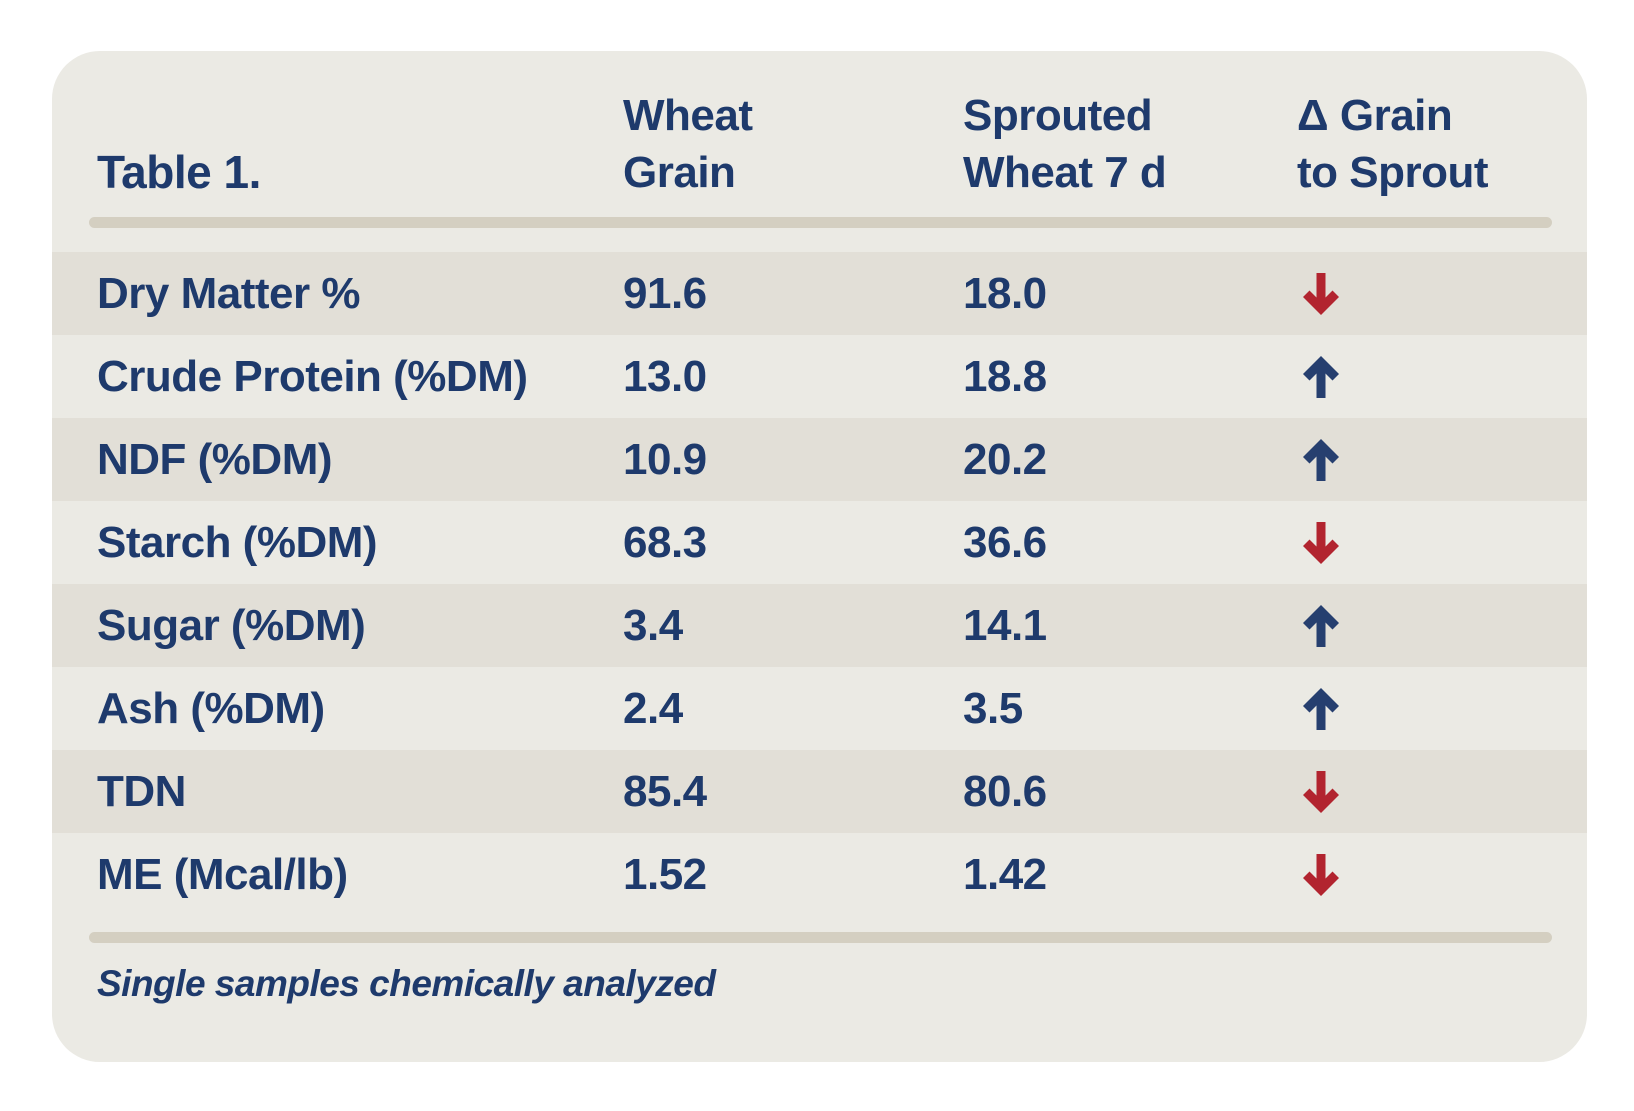 This screenshot has width=1634, height=1111. Describe the element at coordinates (653, 625) in the screenshot. I see `wheat-grain-value: 3.4` at that location.